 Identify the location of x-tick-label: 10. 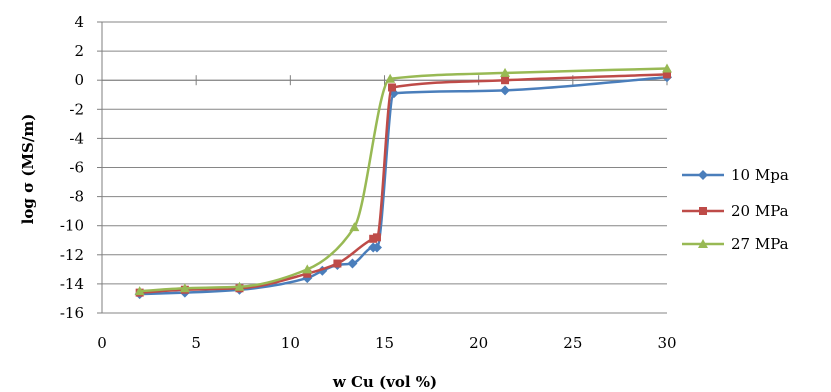
(290, 343).